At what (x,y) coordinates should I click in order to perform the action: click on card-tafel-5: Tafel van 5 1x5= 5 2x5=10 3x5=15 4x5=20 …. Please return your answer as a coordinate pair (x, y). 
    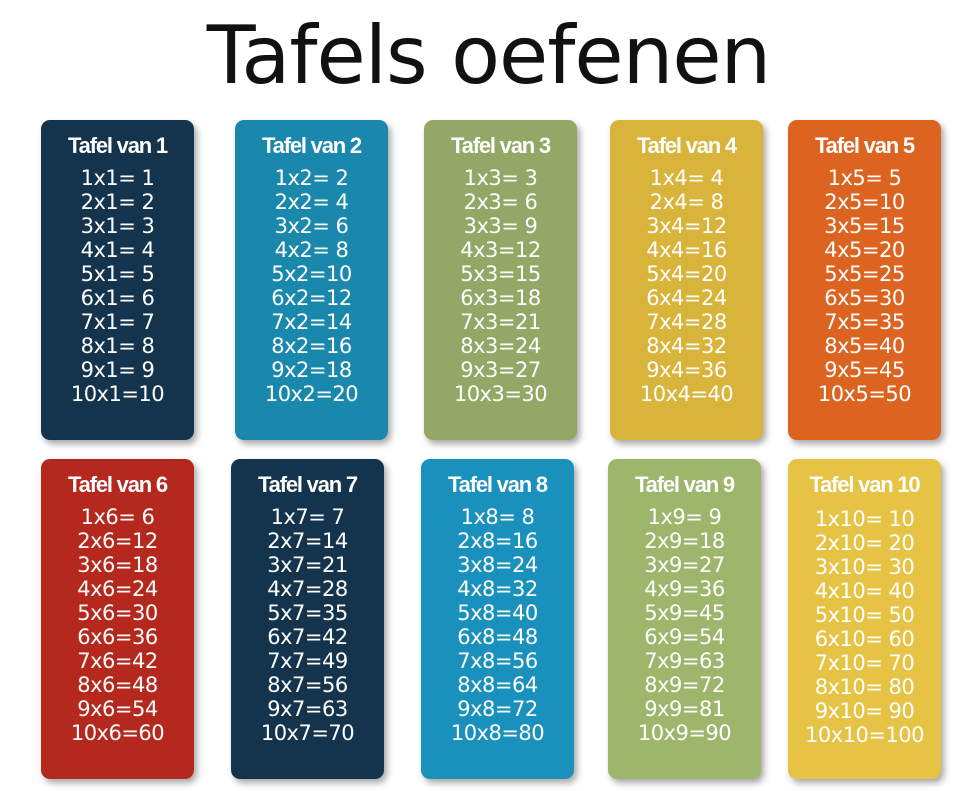
    Looking at the image, I should click on (864, 280).